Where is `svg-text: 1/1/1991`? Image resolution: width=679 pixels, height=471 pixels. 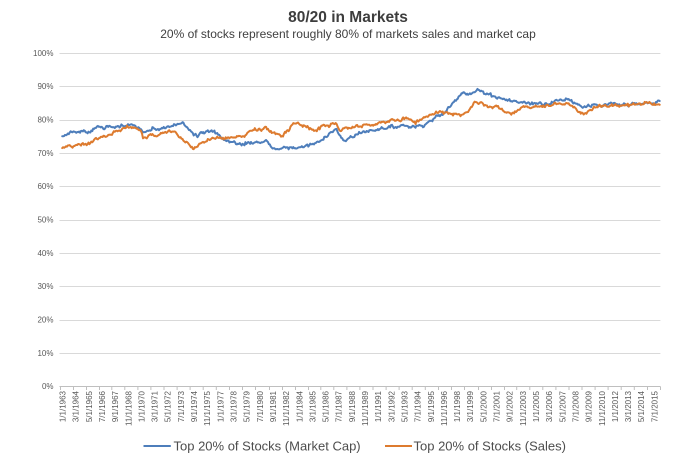 svg-text: 1/1/1991 is located at coordinates (378, 406).